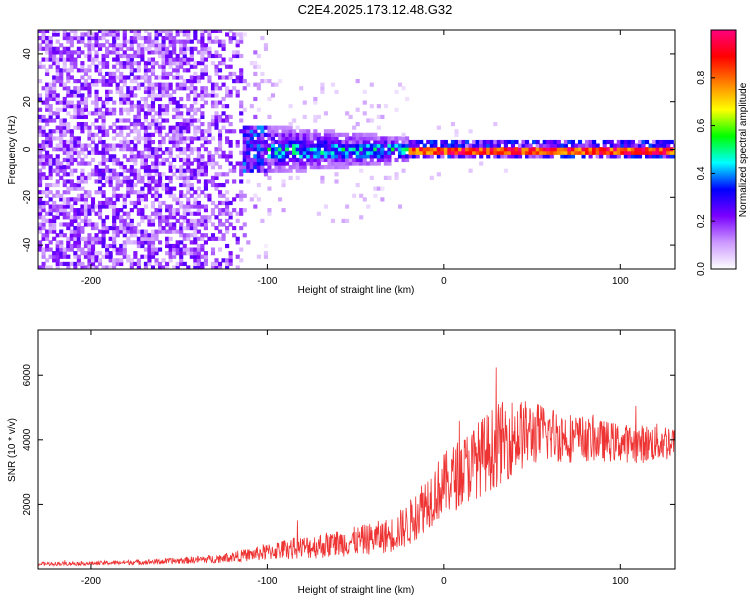  Describe the element at coordinates (27, 504) in the screenshot. I see `snr-y-tick-label: 2000` at that location.